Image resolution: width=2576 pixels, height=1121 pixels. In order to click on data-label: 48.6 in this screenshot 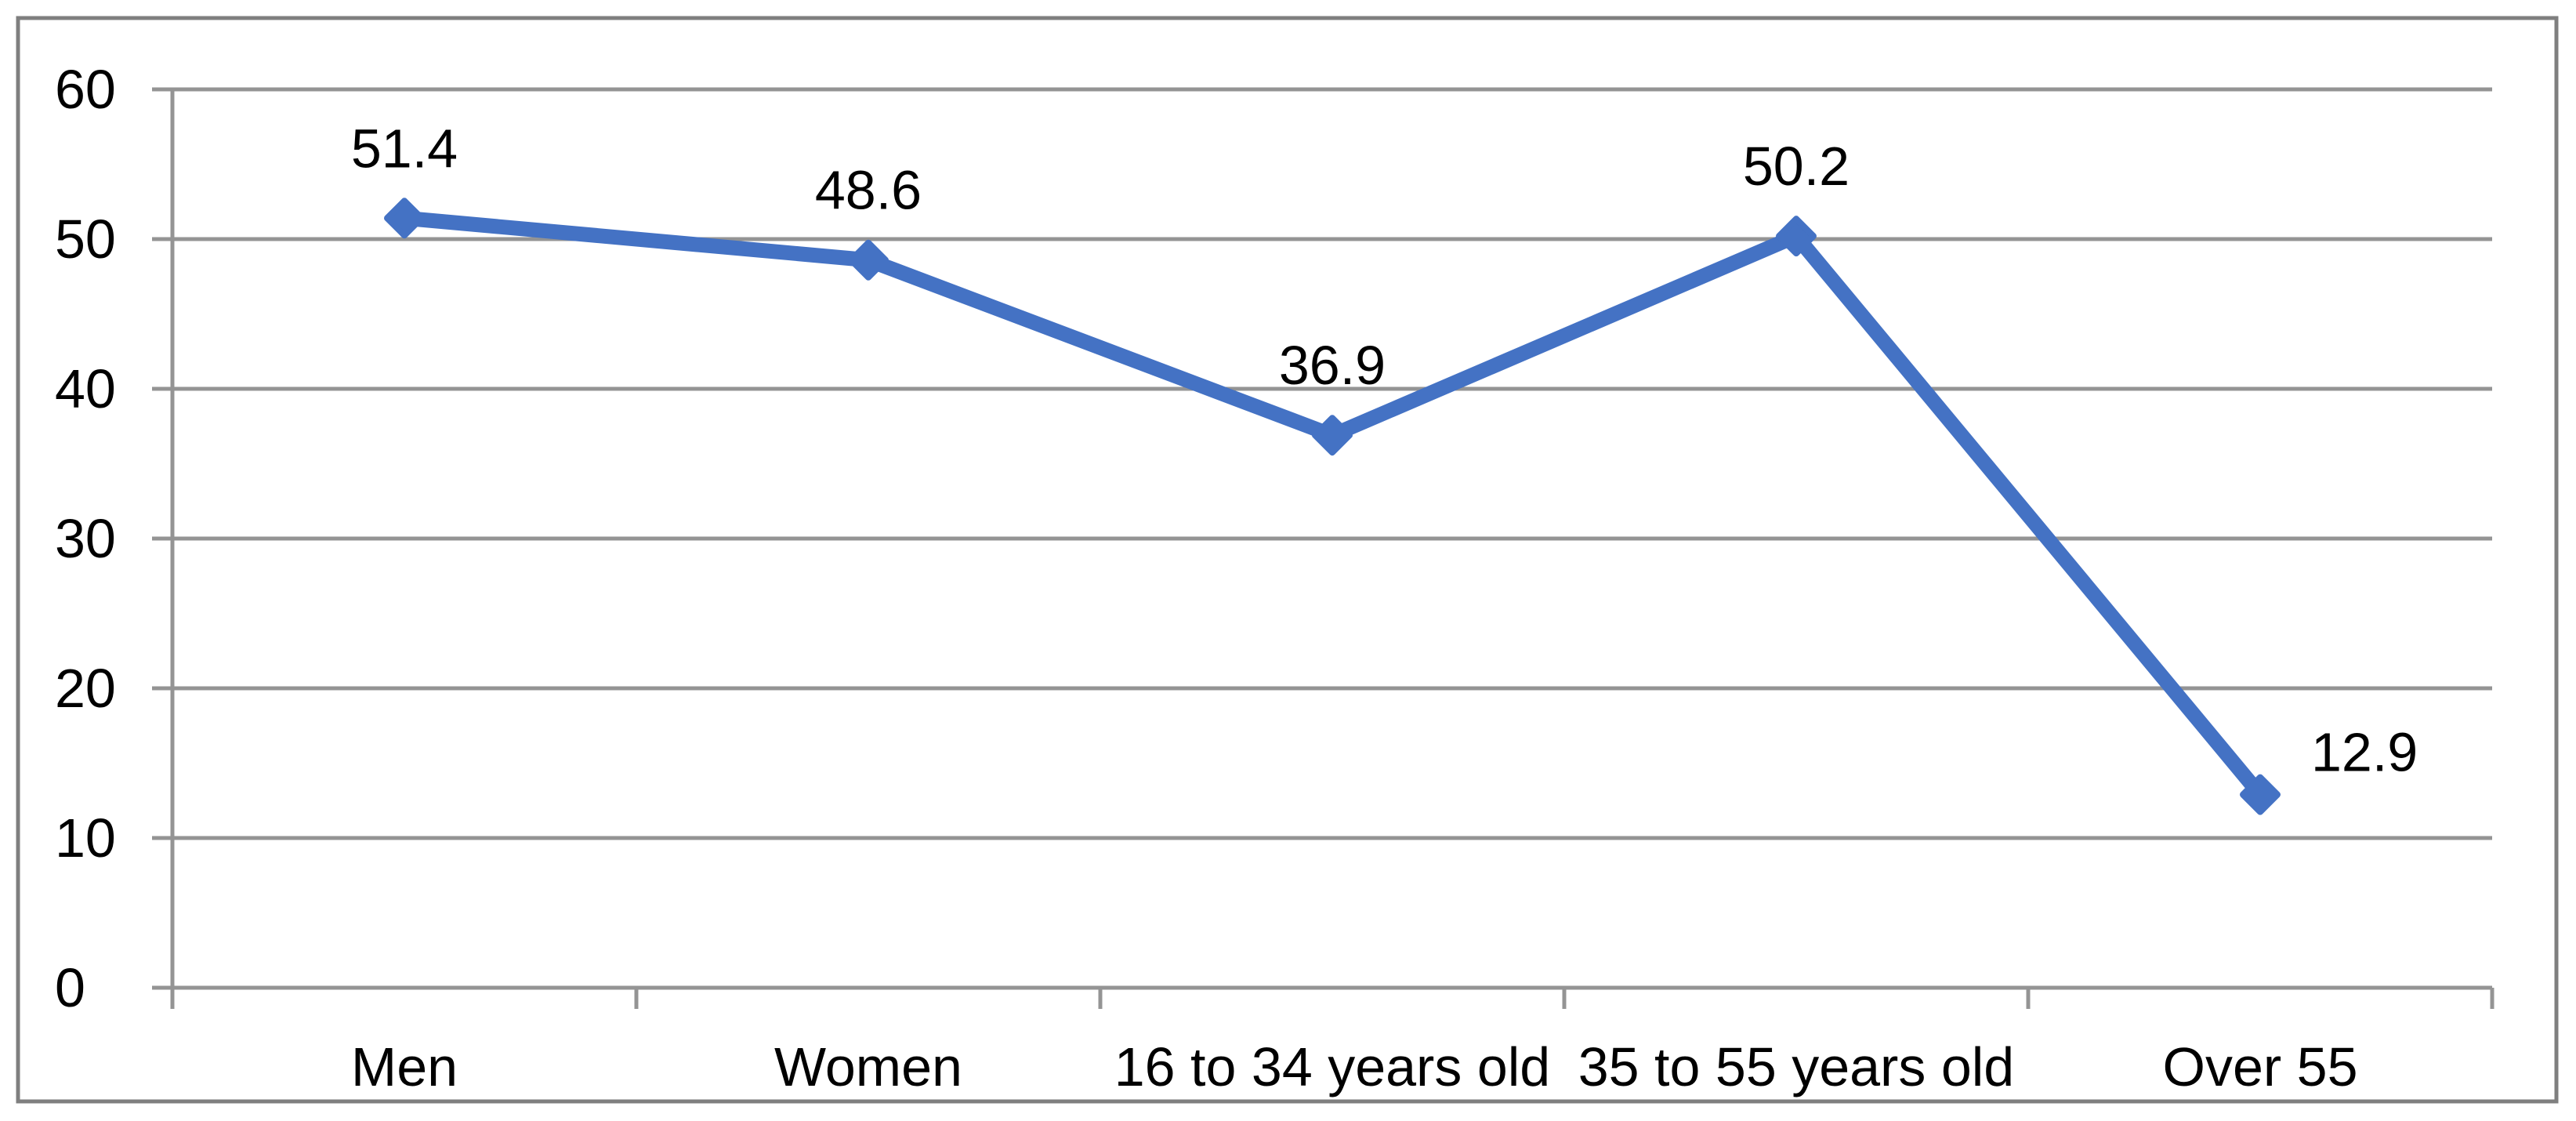, I will do `click(868, 190)`.